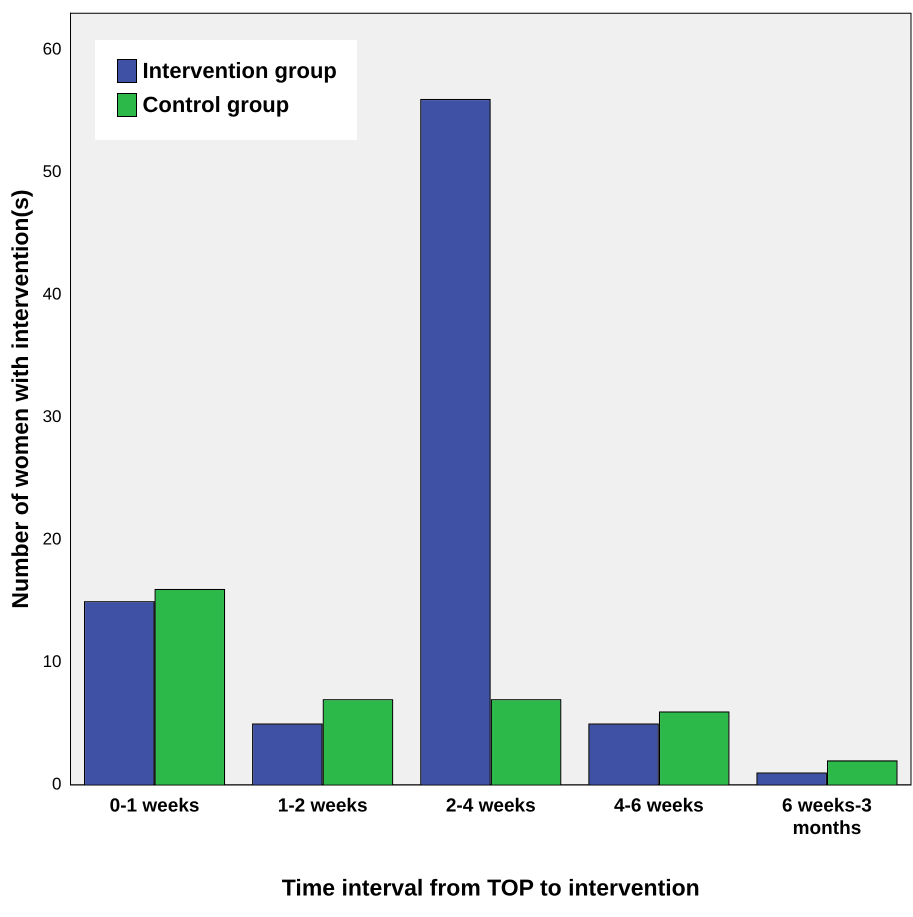 This screenshot has height=917, width=913. What do you see at coordinates (491, 887) in the screenshot?
I see `x-axis-title: Time interval from TOP to intervention` at bounding box center [491, 887].